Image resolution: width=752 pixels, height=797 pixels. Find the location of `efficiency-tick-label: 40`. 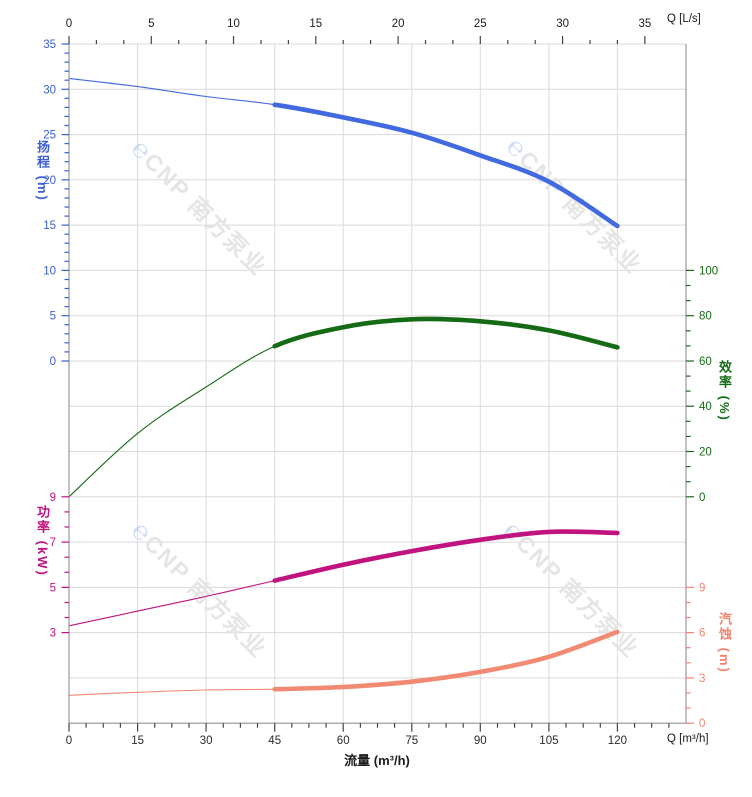

efficiency-tick-label: 40 is located at coordinates (705, 407).